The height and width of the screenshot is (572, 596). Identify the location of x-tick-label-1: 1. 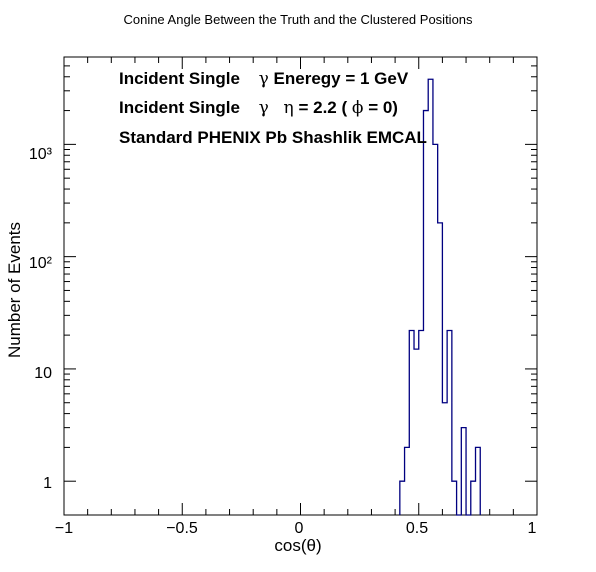
(532, 528).